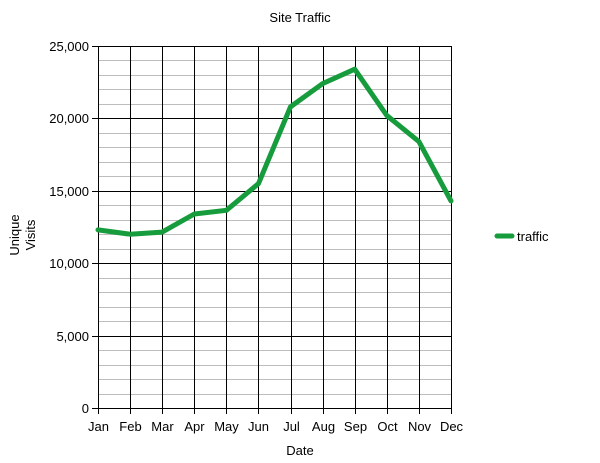 Image resolution: width=600 pixels, height=463 pixels. What do you see at coordinates (276, 421) in the screenshot?
I see `x-axis-tick-labels: Jan Feb Mar Apr May Jun Jul Aug Sep Oct Nov Dec` at bounding box center [276, 421].